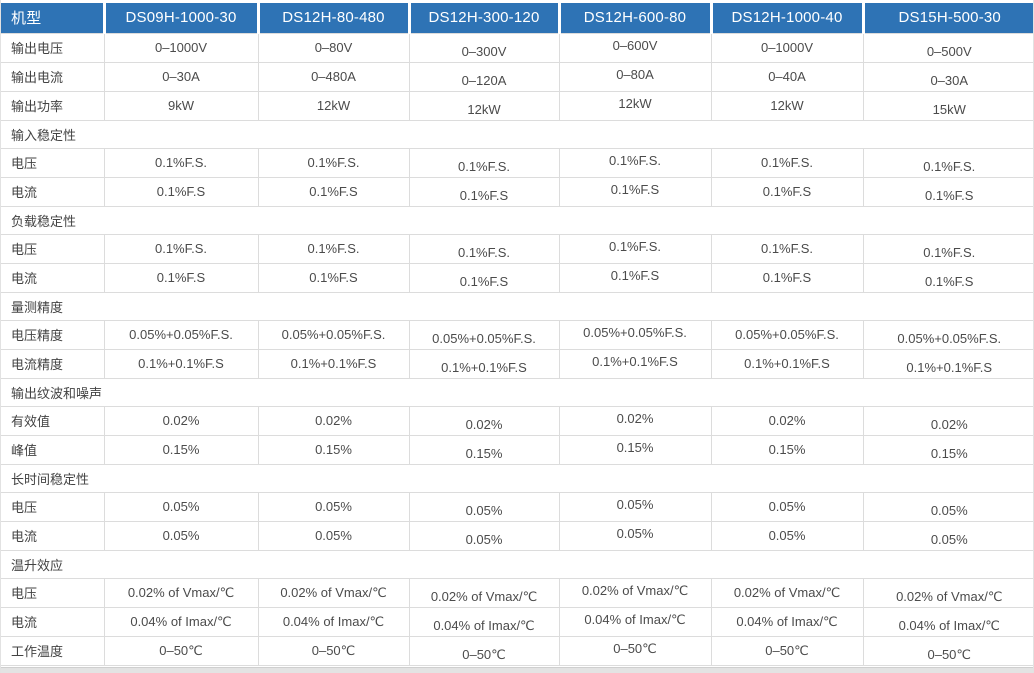 The width and height of the screenshot is (1034, 673). Describe the element at coordinates (949, 51) in the screenshot. I see `cell-value: 0–500V` at that location.